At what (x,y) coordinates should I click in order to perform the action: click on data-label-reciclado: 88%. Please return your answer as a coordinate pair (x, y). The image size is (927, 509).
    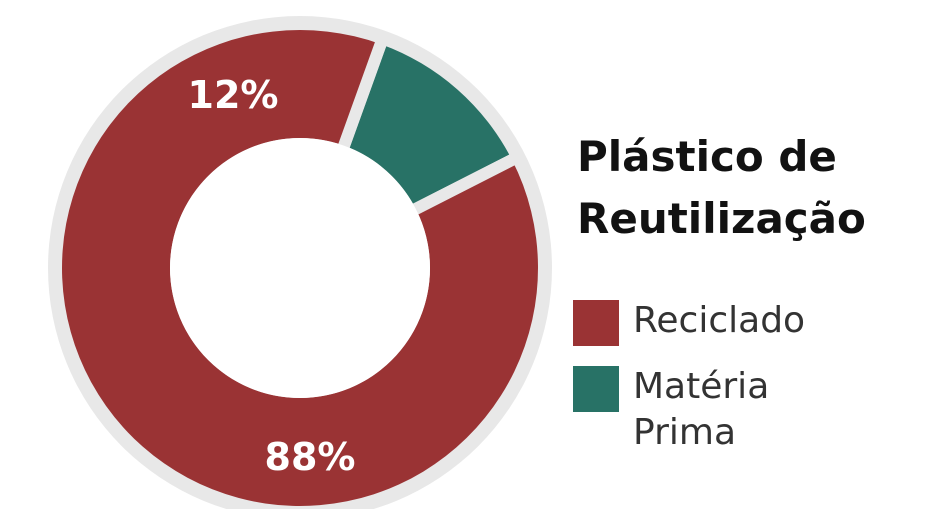
    Looking at the image, I should click on (310, 457).